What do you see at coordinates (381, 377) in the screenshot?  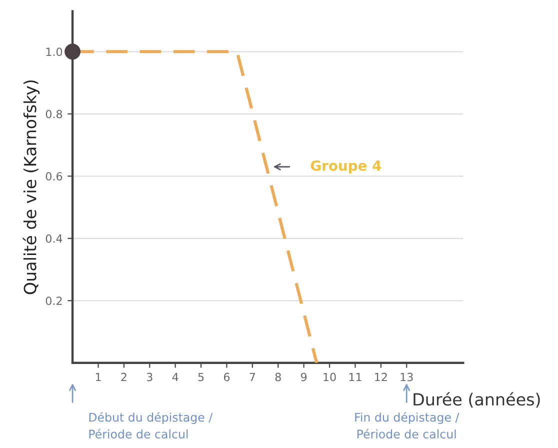 I see `x-tick-label: 12` at bounding box center [381, 377].